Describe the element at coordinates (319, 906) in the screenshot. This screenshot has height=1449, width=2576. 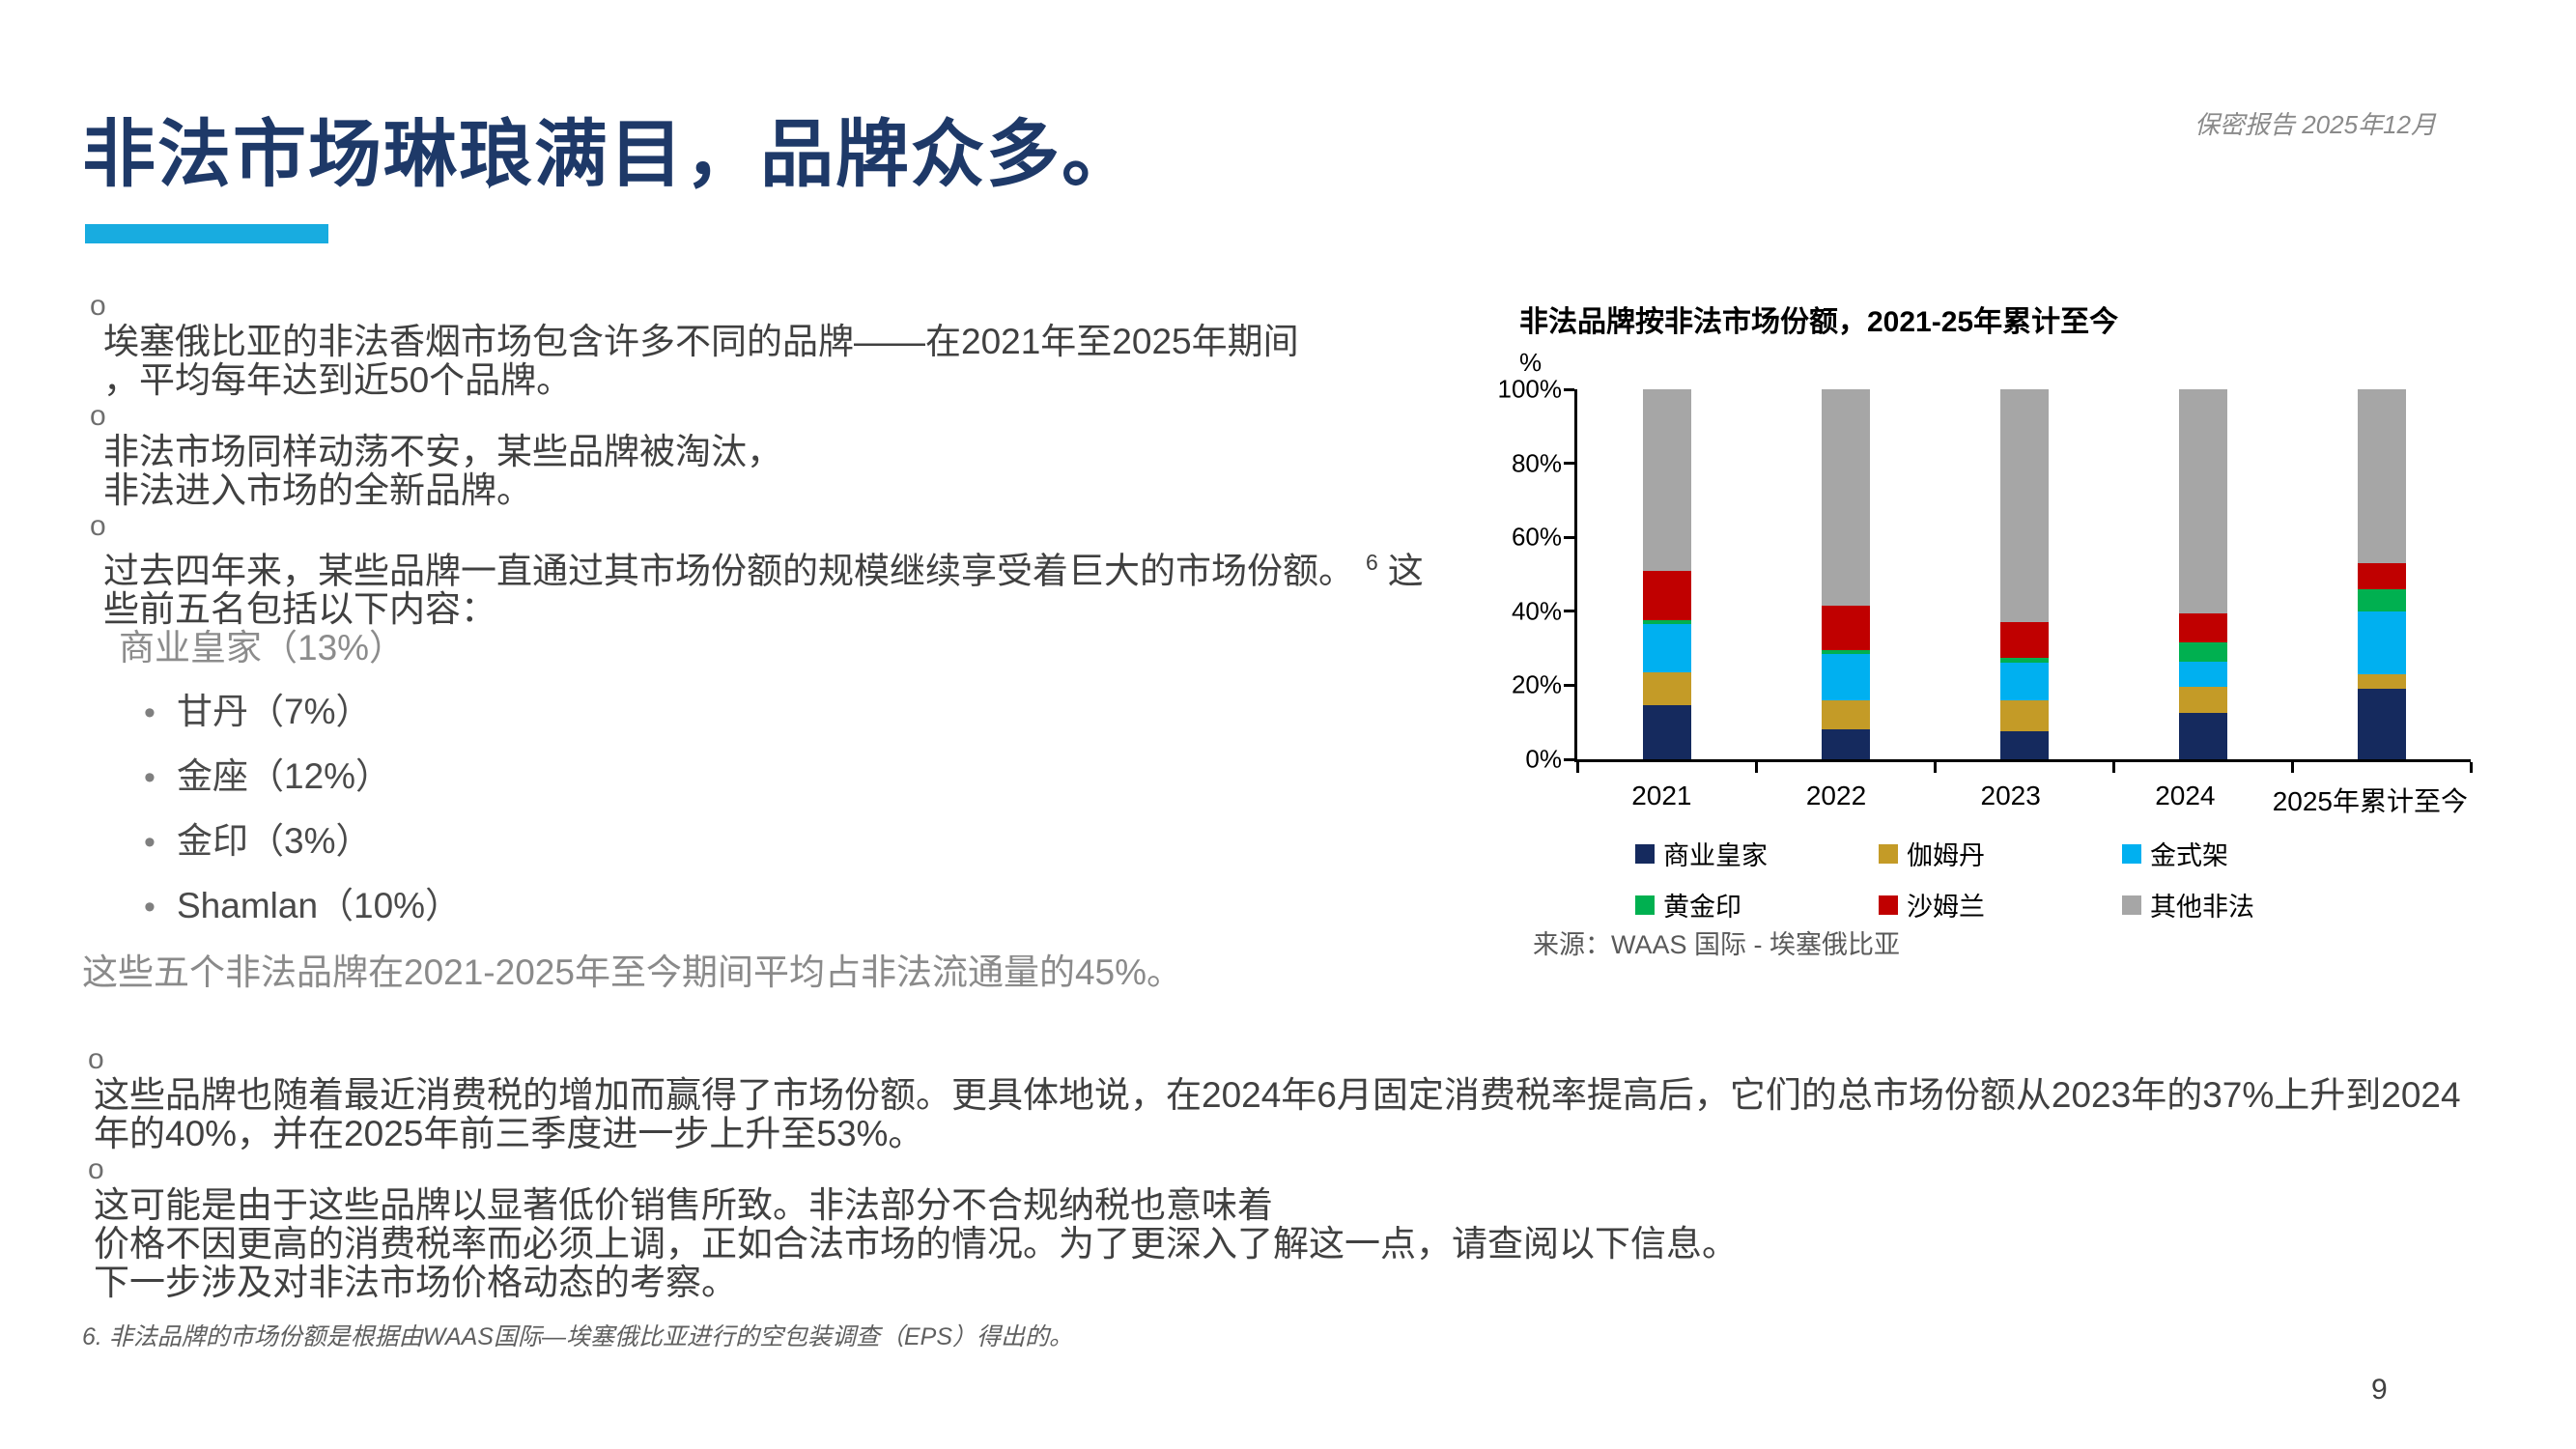
I see `brand-share-label: Shamlan（10%）` at that location.